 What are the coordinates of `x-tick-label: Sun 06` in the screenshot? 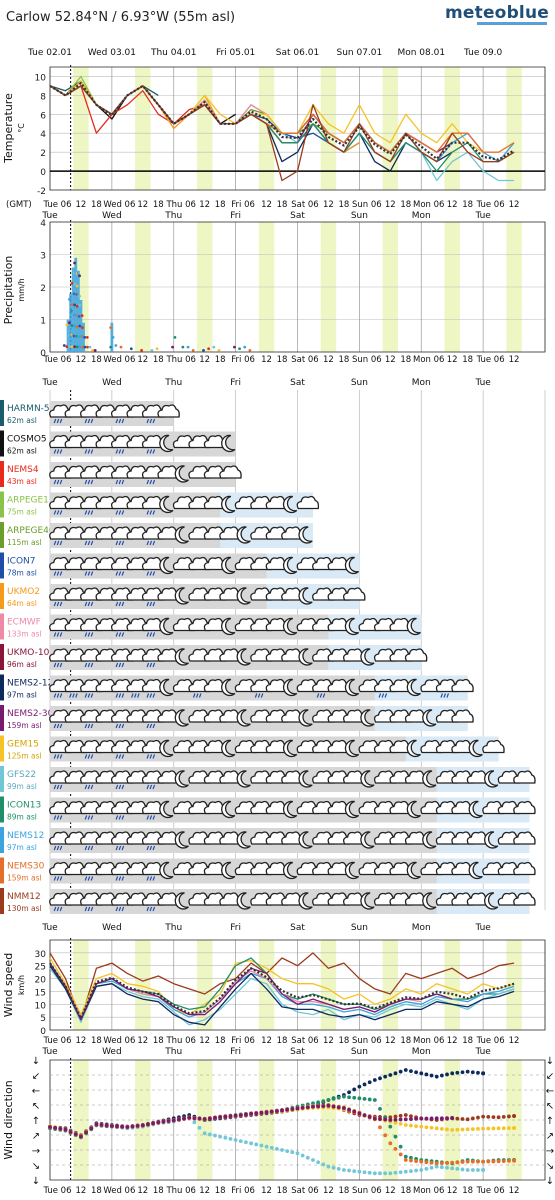 It's located at (367, 1041).